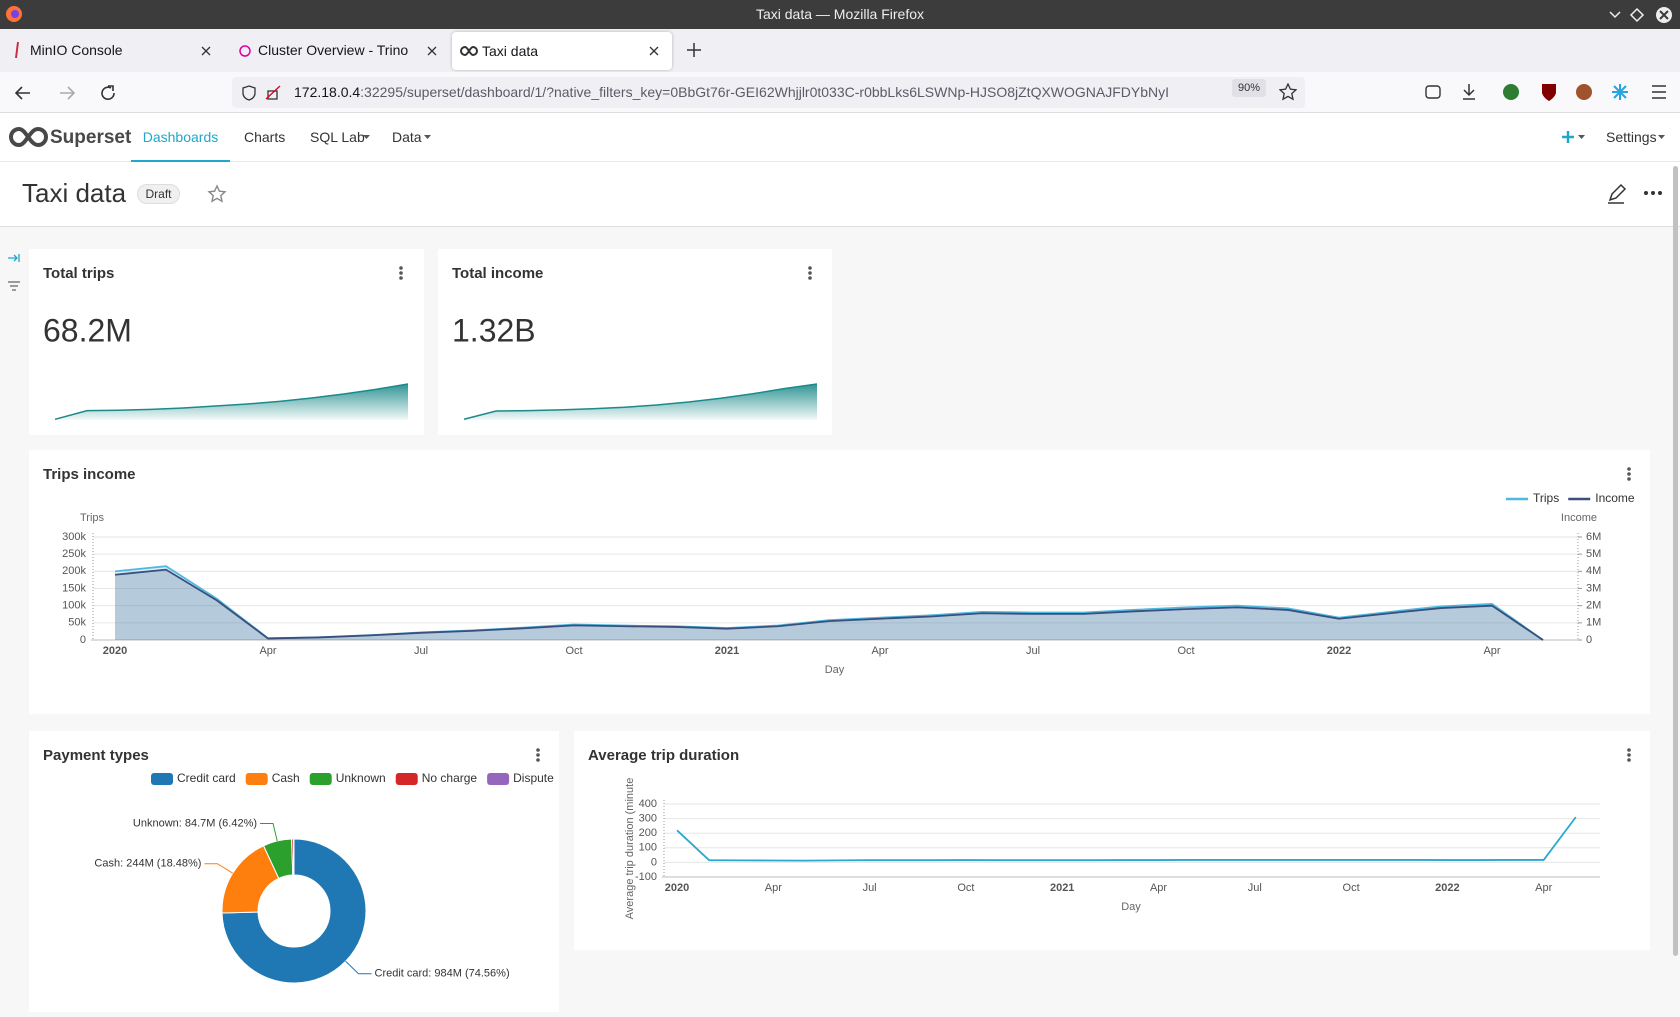 The height and width of the screenshot is (1017, 1680). Describe the element at coordinates (14, 272) in the screenshot. I see `filter-bar-toggle` at that location.